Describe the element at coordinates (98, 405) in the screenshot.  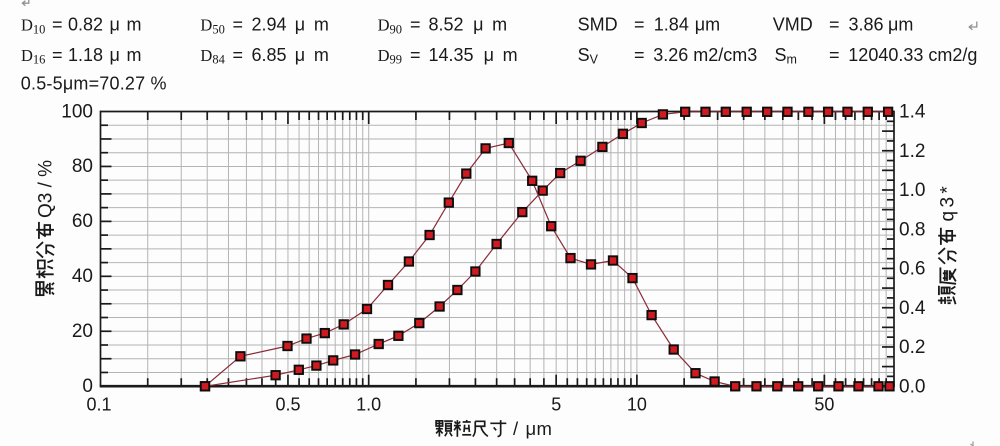
I see `svg-text: 0.1` at that location.